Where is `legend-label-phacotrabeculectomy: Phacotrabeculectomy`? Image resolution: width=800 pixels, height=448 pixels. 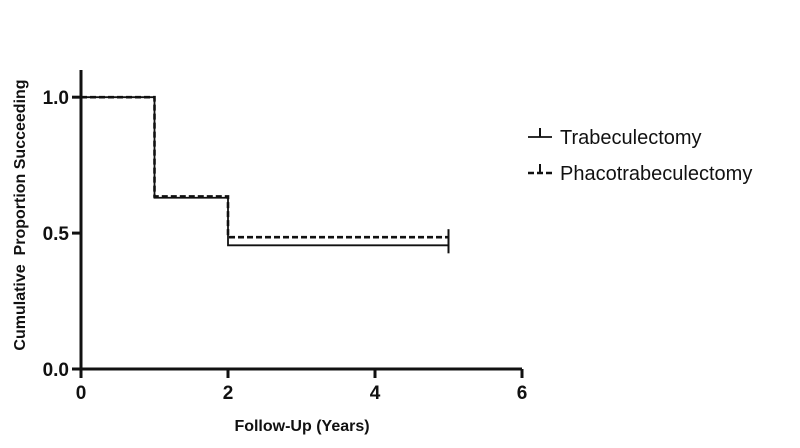
legend-label-phacotrabeculectomy: Phacotrabeculectomy is located at coordinates (656, 174).